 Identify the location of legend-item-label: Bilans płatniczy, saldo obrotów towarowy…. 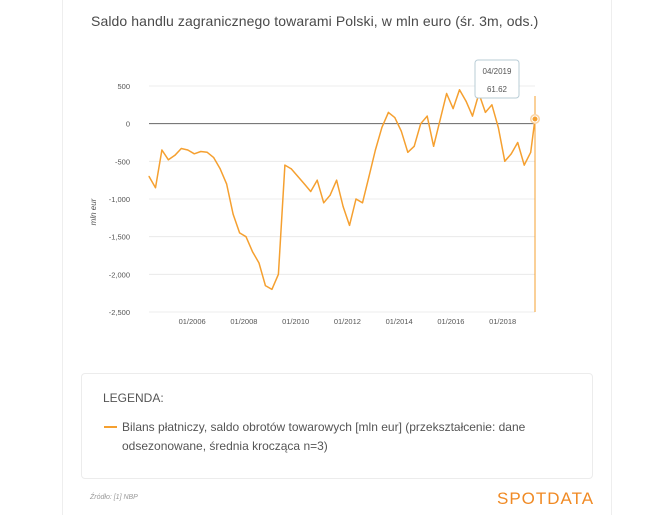
(324, 436).